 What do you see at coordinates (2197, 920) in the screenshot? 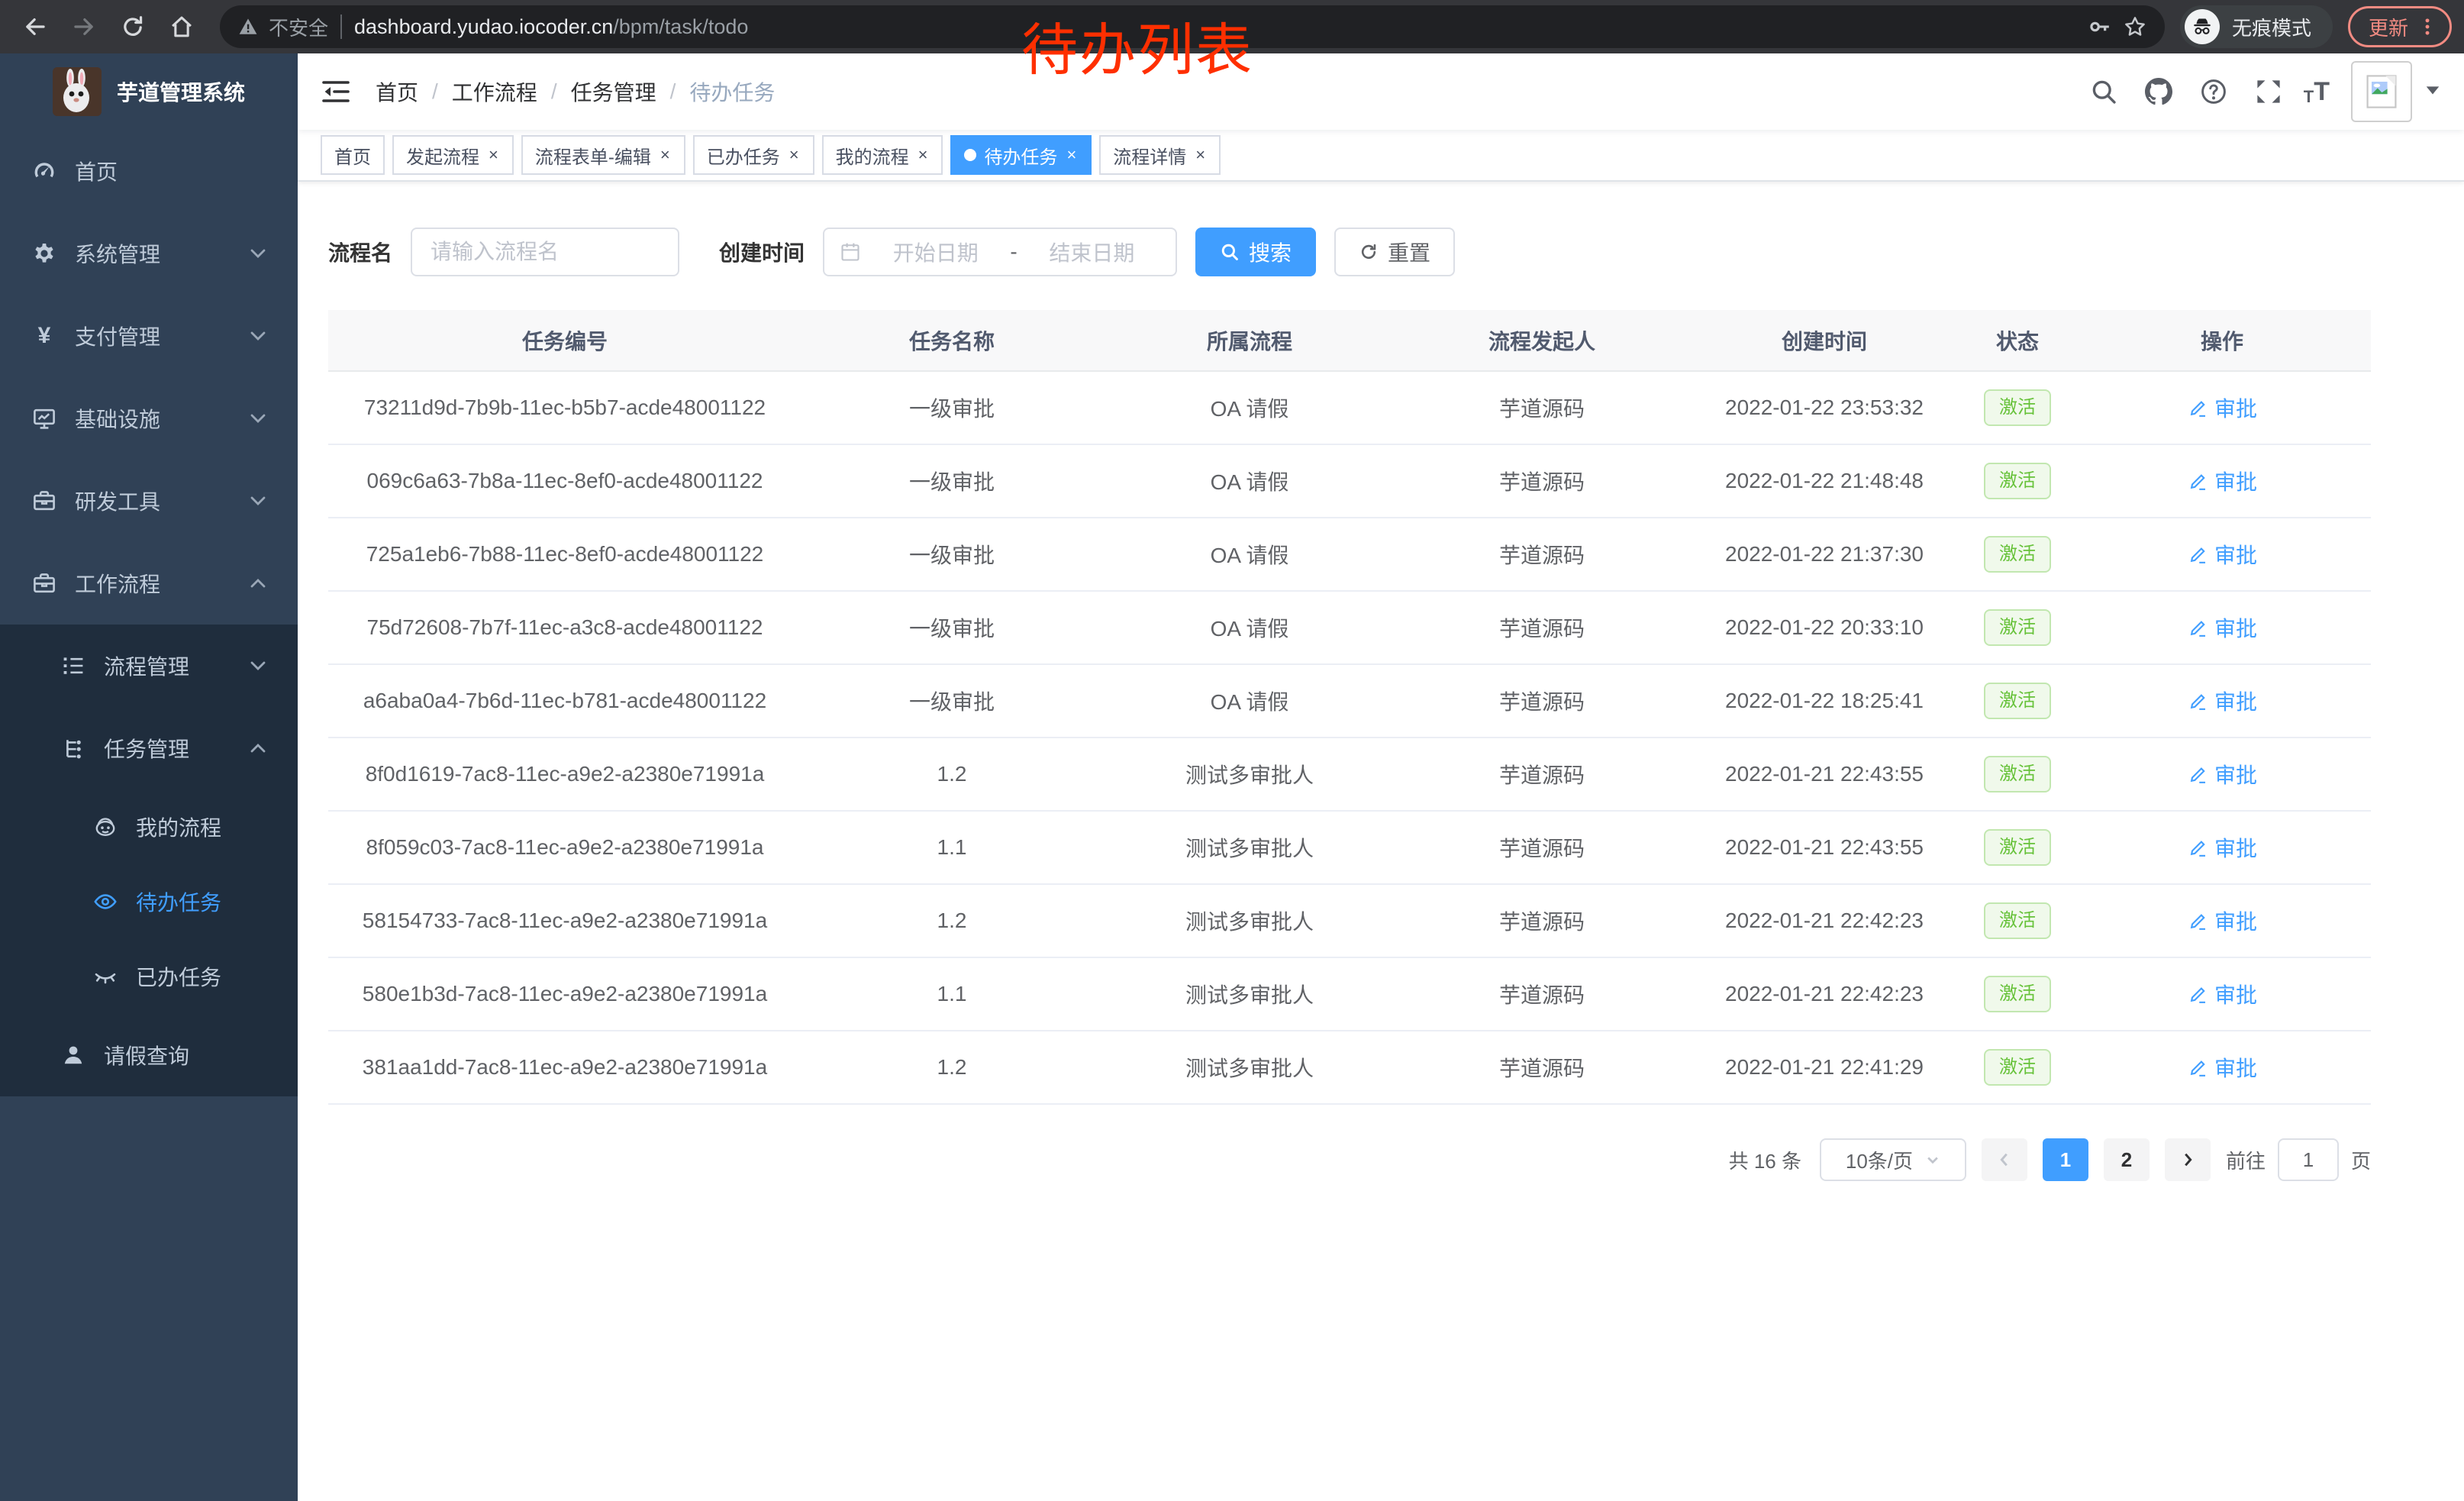
I see `edit-icon` at bounding box center [2197, 920].